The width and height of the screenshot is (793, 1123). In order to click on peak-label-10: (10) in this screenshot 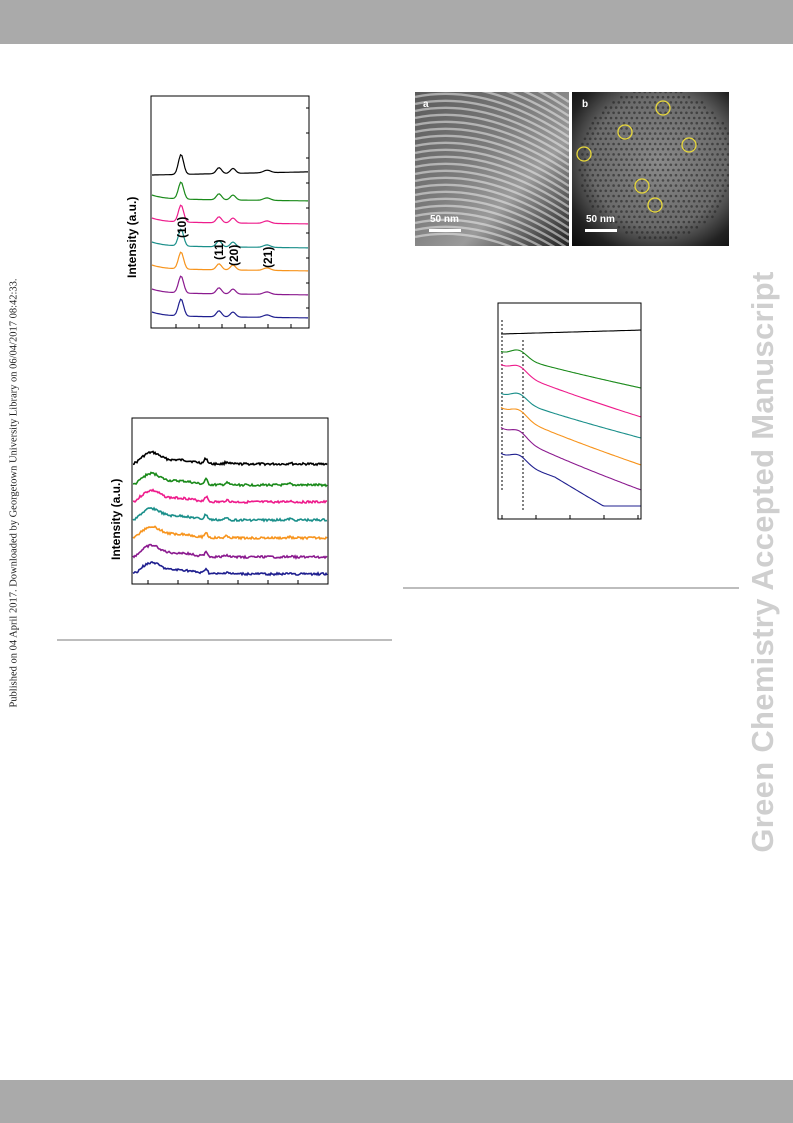, I will do `click(182, 227)`.